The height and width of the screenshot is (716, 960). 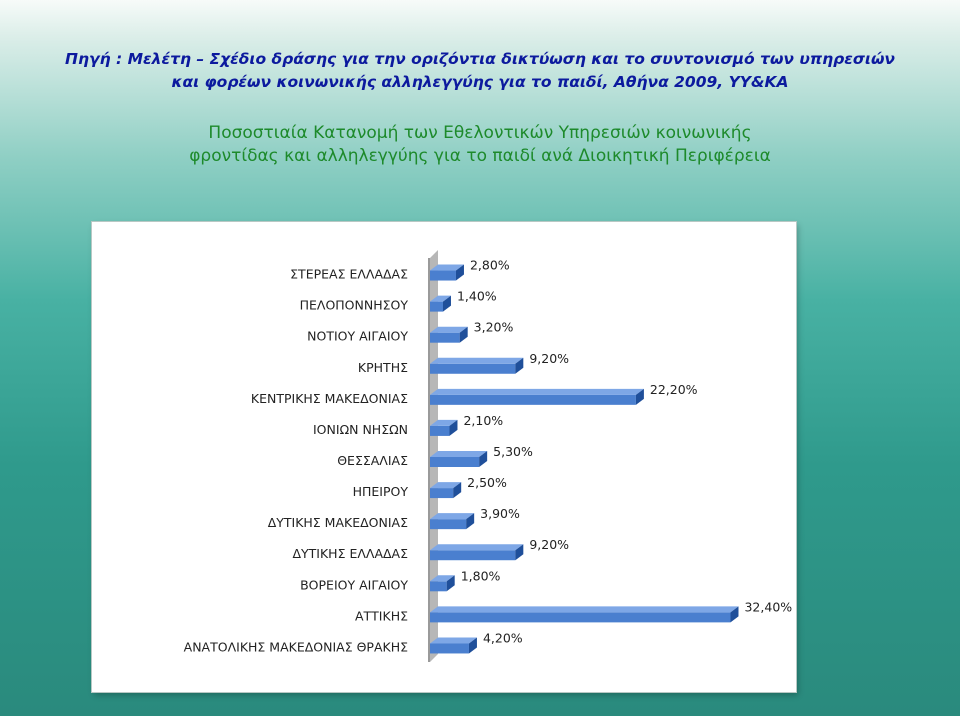 I want to click on value-label: 3,90%, so click(x=500, y=513).